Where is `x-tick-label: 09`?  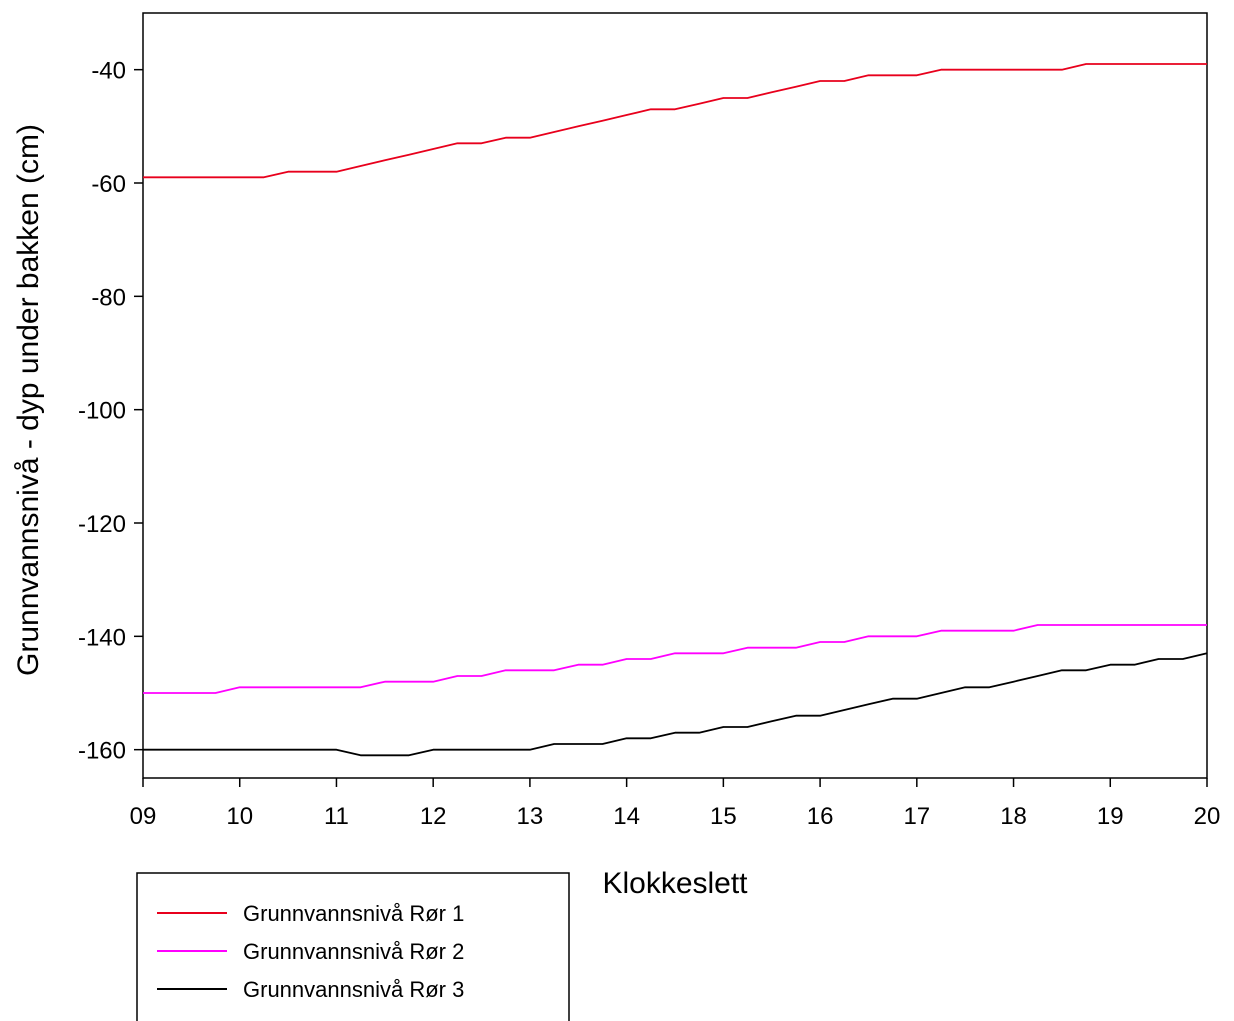 x-tick-label: 09 is located at coordinates (143, 816).